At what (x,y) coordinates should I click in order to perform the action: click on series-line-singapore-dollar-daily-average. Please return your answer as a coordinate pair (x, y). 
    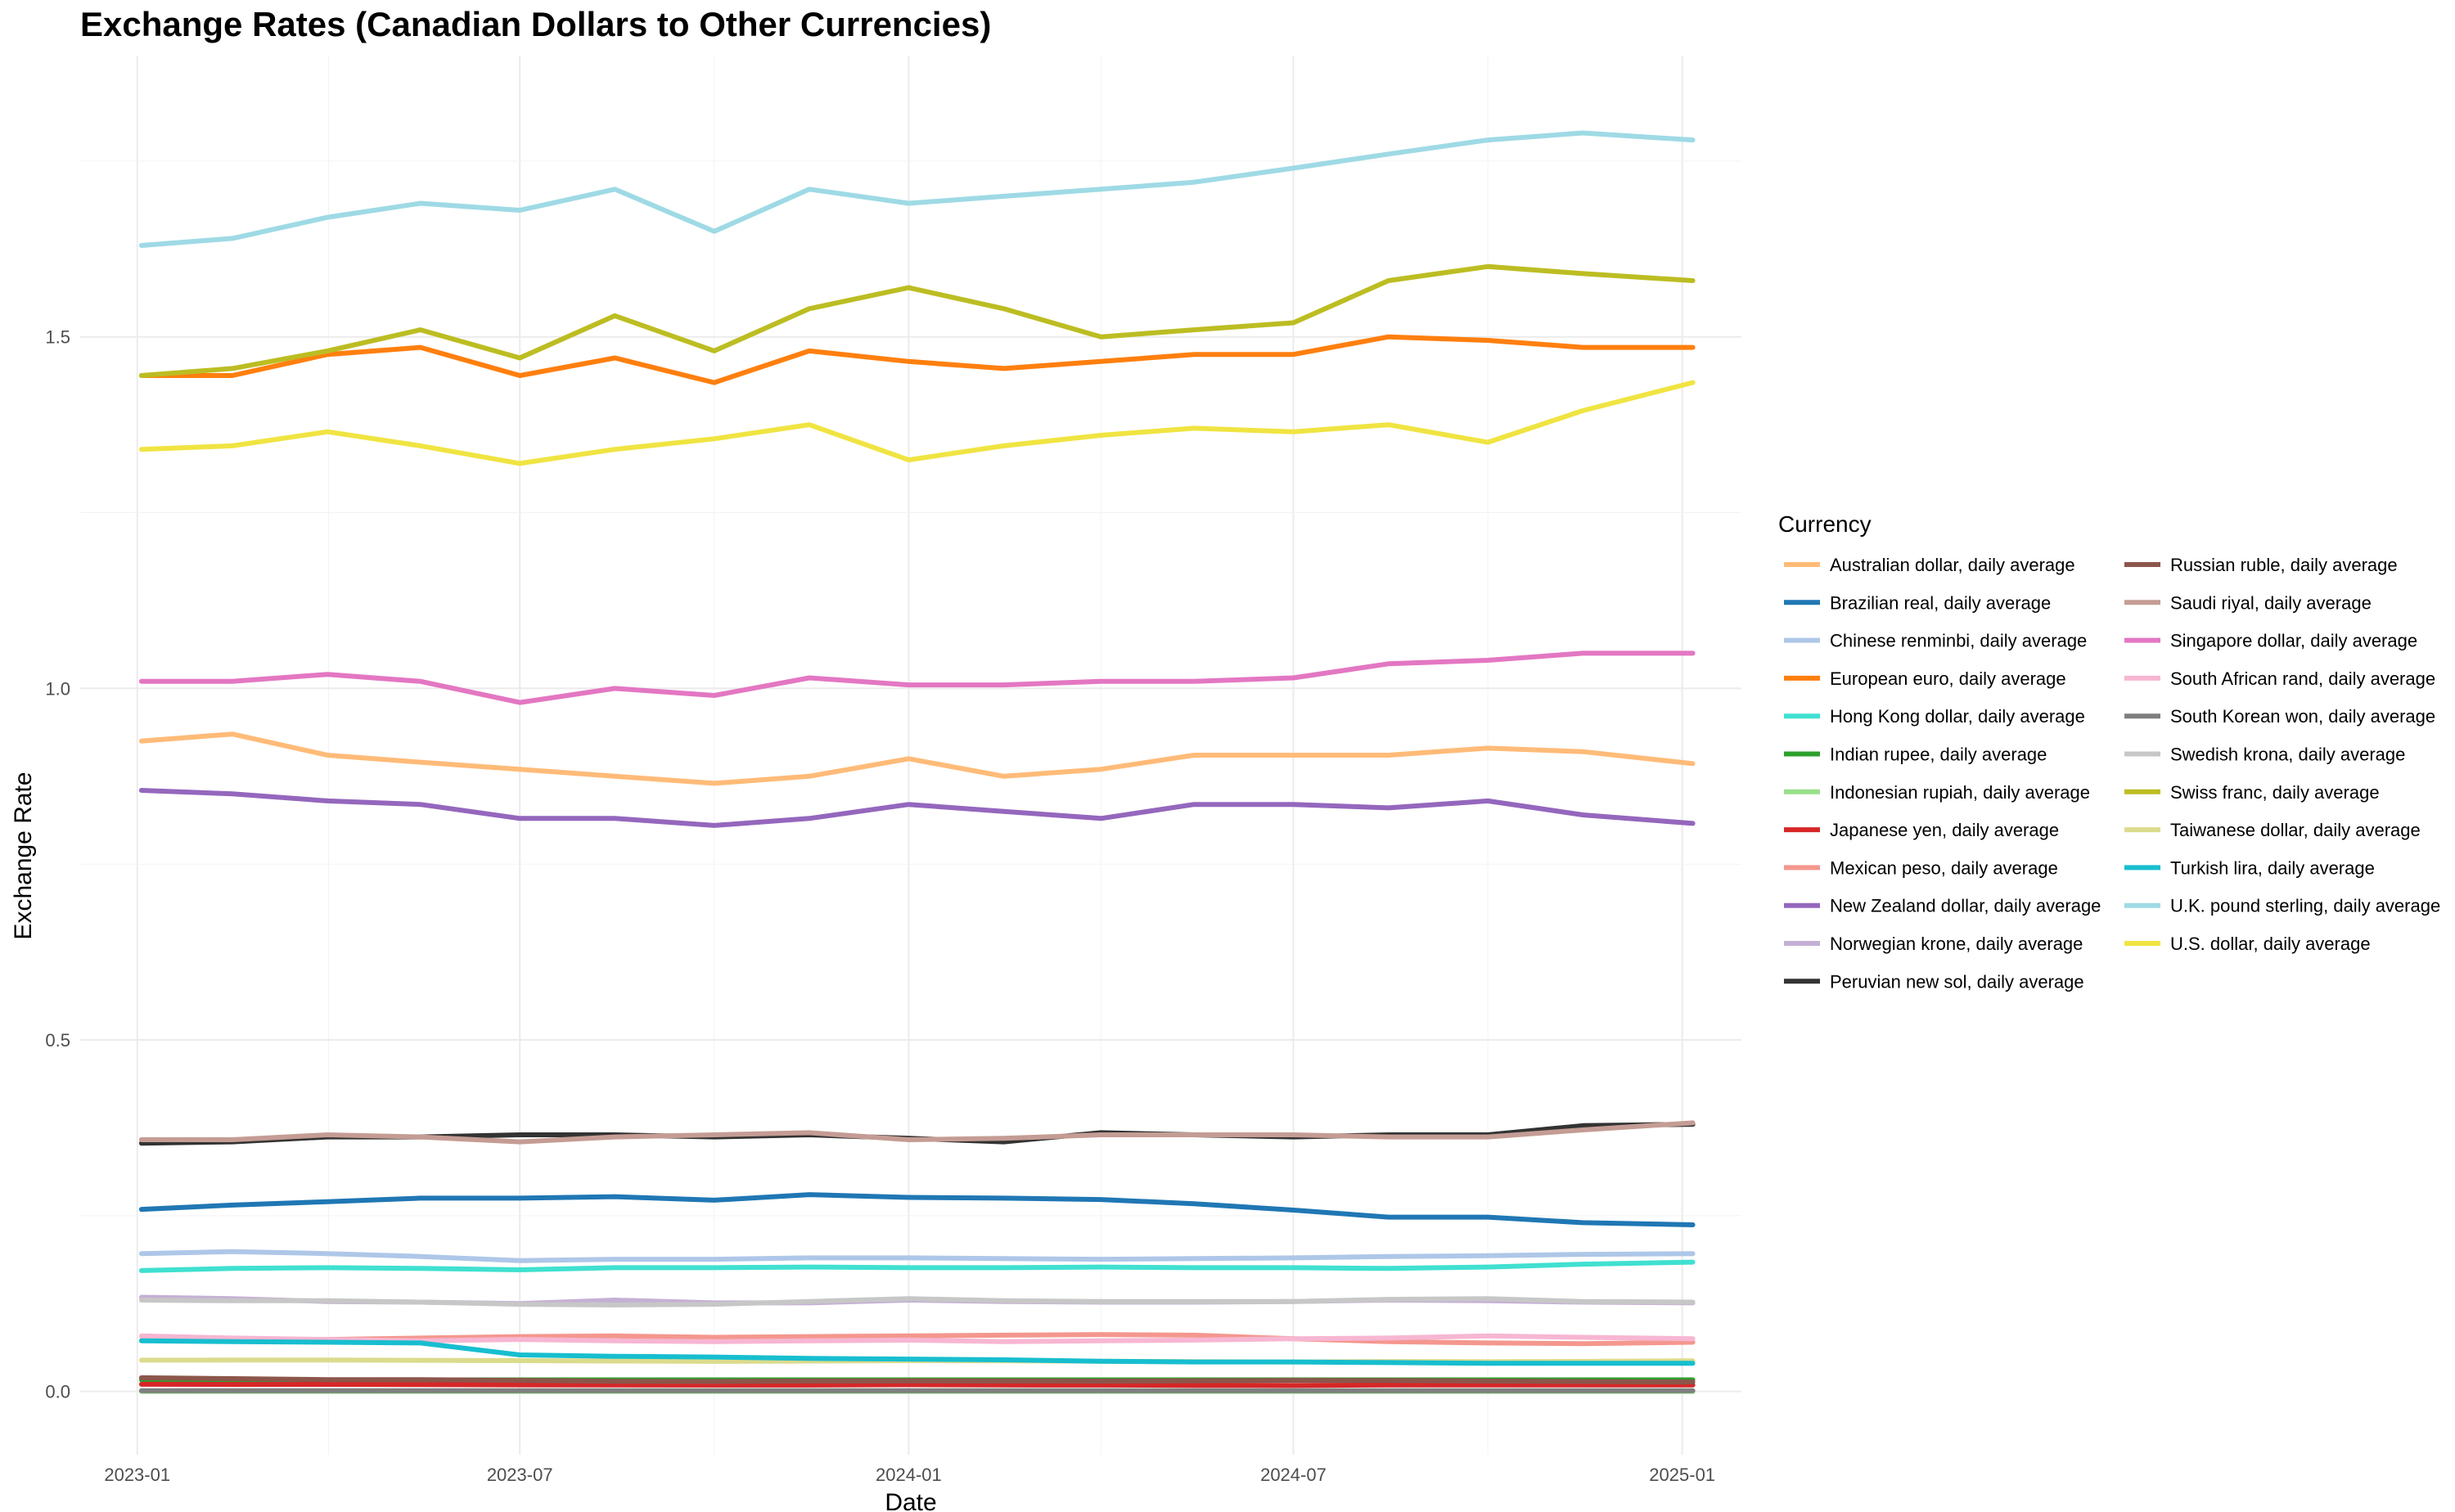
    Looking at the image, I should click on (917, 678).